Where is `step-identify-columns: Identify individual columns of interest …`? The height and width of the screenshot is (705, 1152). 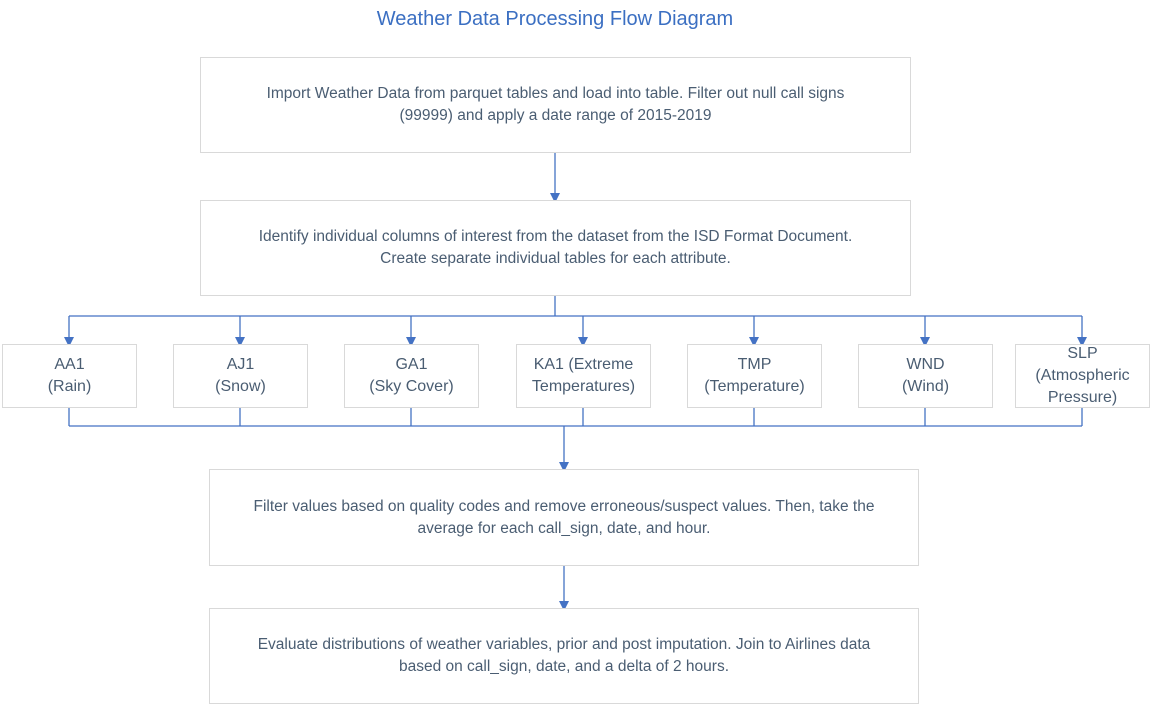 step-identify-columns: Identify individual columns of interest … is located at coordinates (555, 248).